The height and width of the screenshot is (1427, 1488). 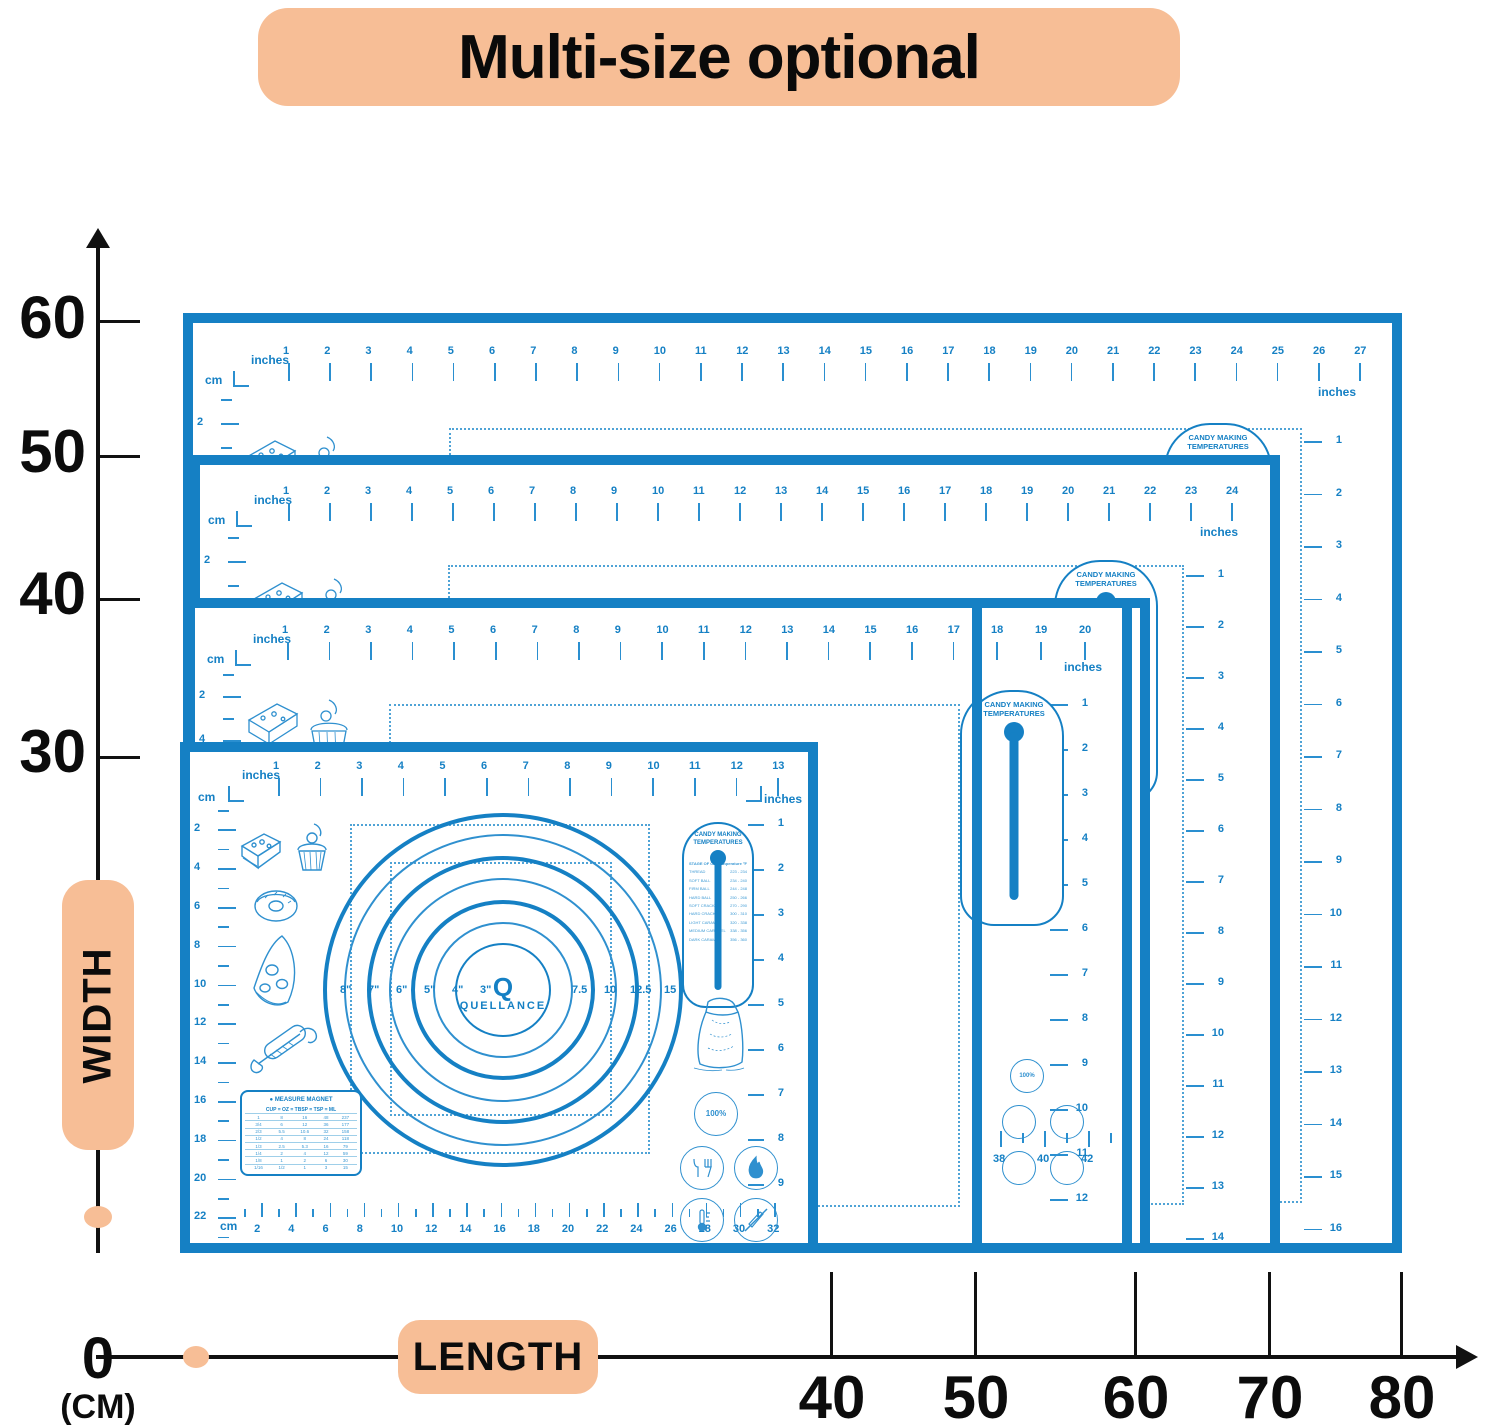 I want to click on magnet-cell: 15, so click(x=345, y=1167).